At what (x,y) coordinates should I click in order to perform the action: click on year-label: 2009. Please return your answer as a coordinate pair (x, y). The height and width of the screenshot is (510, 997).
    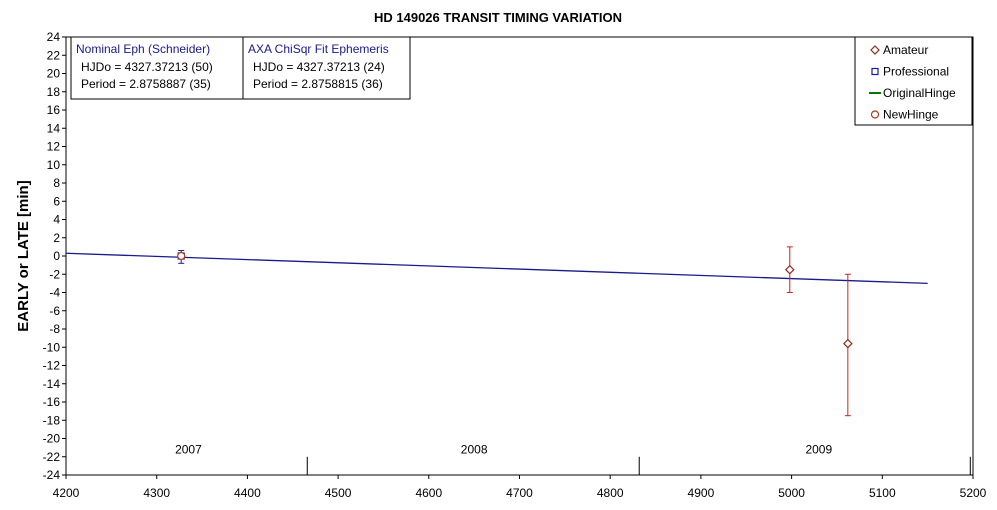
    Looking at the image, I should click on (818, 449).